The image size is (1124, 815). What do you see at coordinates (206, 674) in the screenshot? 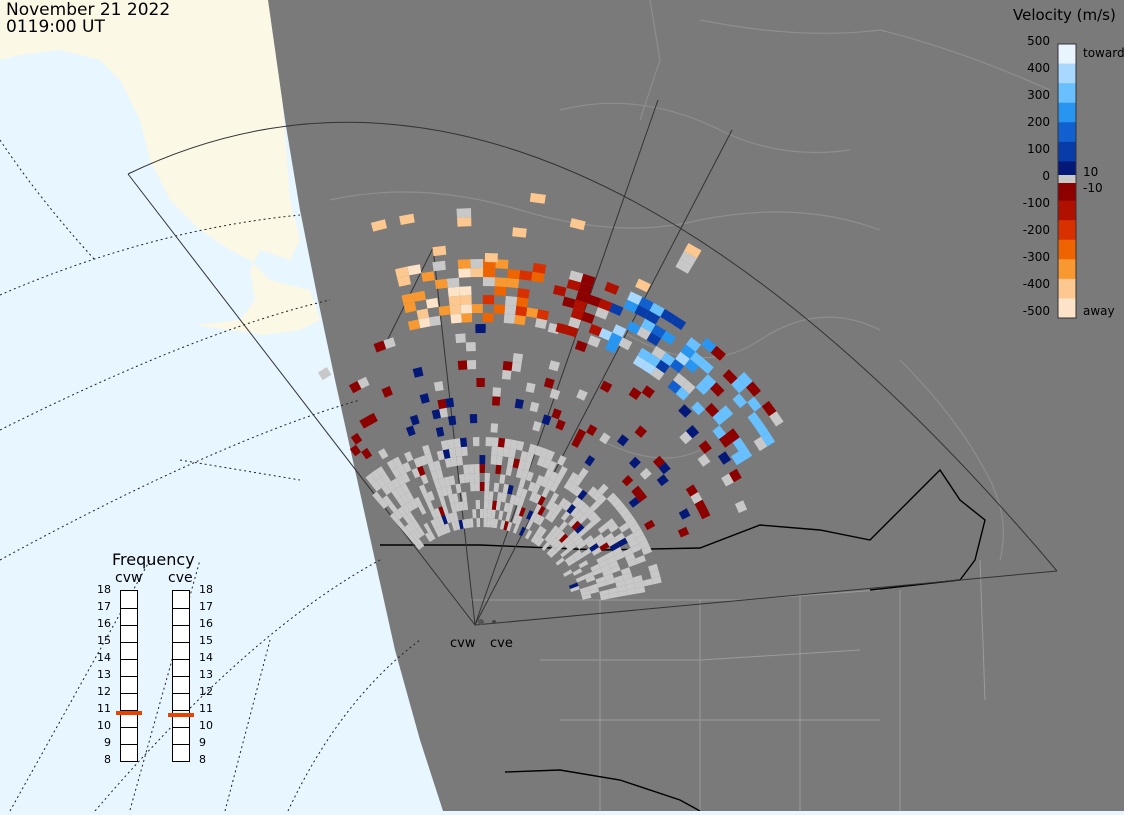
I see `frequency-tick-right: 13` at bounding box center [206, 674].